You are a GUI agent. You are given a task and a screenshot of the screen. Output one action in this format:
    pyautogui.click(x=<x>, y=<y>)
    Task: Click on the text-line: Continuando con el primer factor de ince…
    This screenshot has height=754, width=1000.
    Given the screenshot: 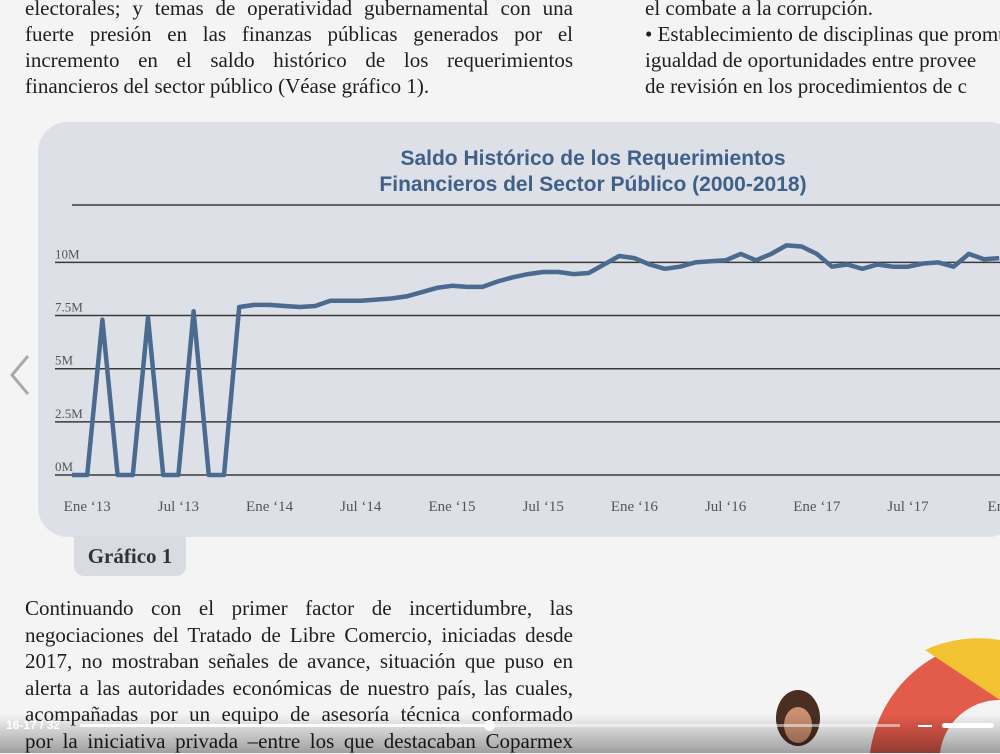 What is the action you would take?
    pyautogui.click(x=299, y=608)
    